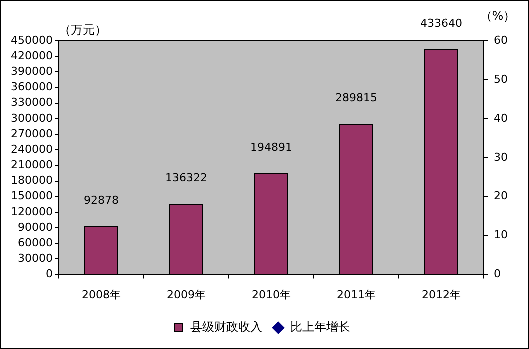 The height and width of the screenshot is (349, 529). I want to click on data-label: 136322, so click(186, 177).